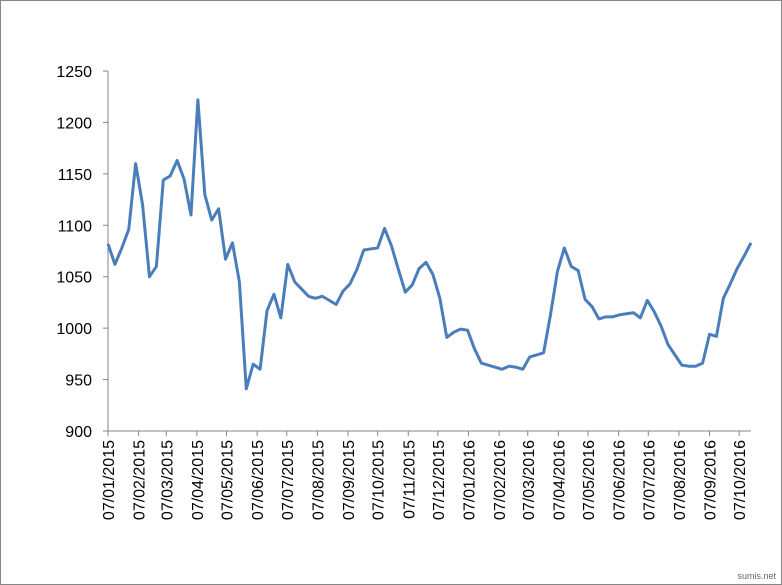  I want to click on y-tick-label: 1200, so click(74, 123).